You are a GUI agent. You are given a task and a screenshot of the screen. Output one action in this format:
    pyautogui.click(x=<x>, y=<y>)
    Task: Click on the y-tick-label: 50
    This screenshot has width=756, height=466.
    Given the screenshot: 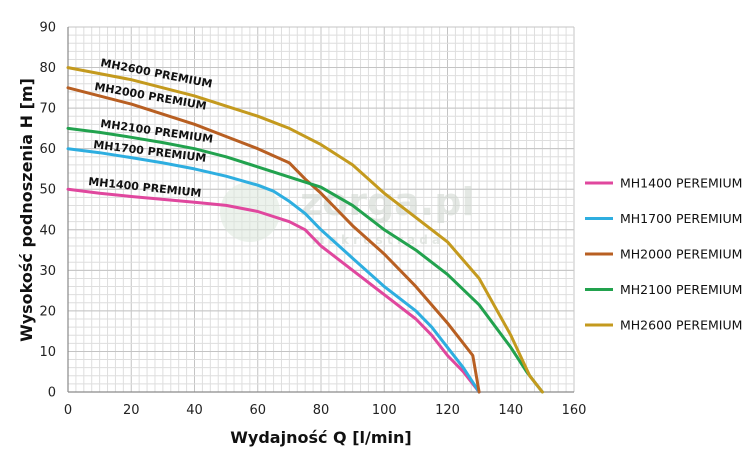 What is the action you would take?
    pyautogui.click(x=47, y=190)
    